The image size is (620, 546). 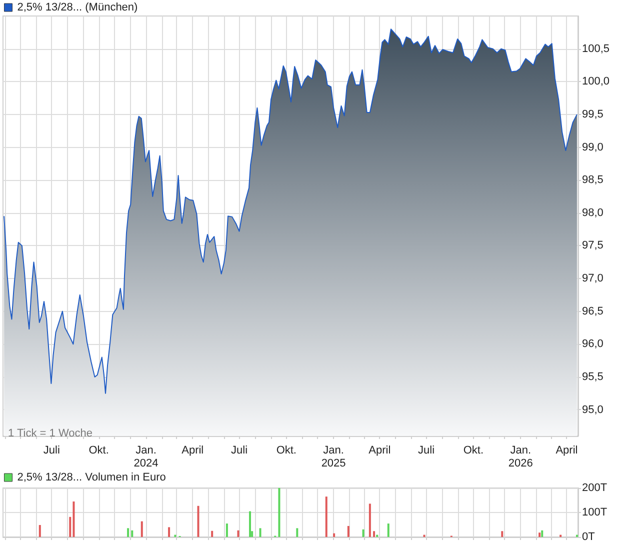 I want to click on y-tick-label: 97,0, so click(x=593, y=278).